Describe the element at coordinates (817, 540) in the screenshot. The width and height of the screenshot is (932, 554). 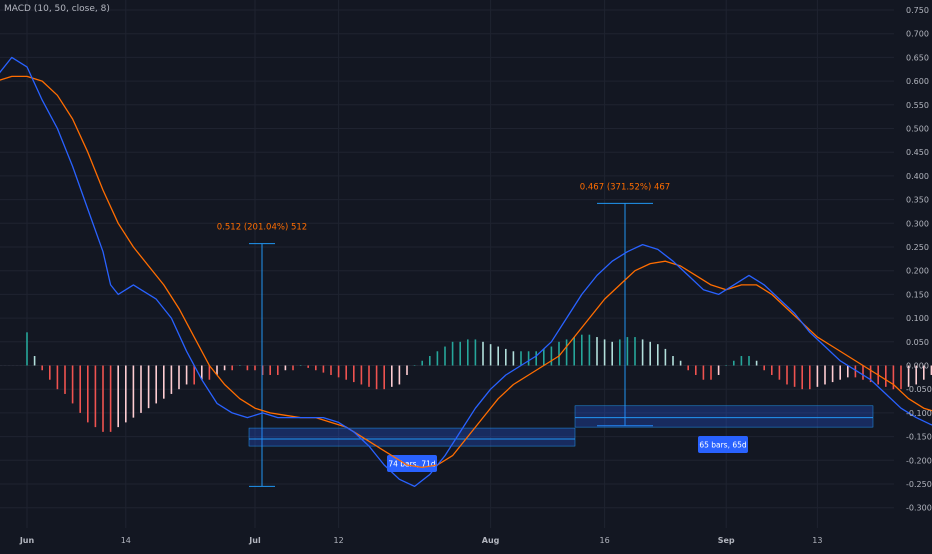
I see `x-tick-label: 13` at that location.